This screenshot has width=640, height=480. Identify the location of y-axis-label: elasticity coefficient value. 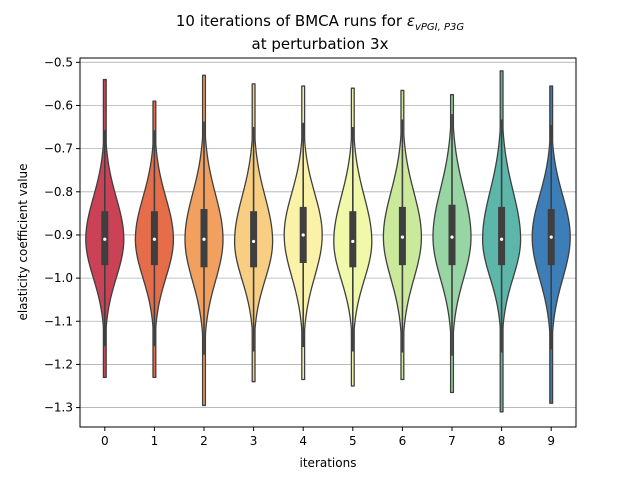
(23, 241).